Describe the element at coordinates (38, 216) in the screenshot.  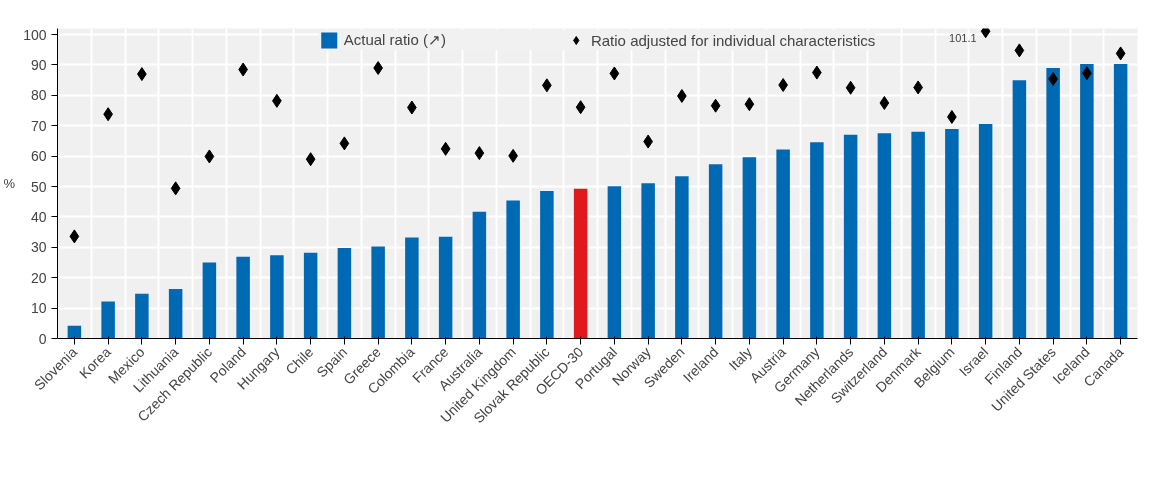
I see `y-tick-label: 40` at that location.